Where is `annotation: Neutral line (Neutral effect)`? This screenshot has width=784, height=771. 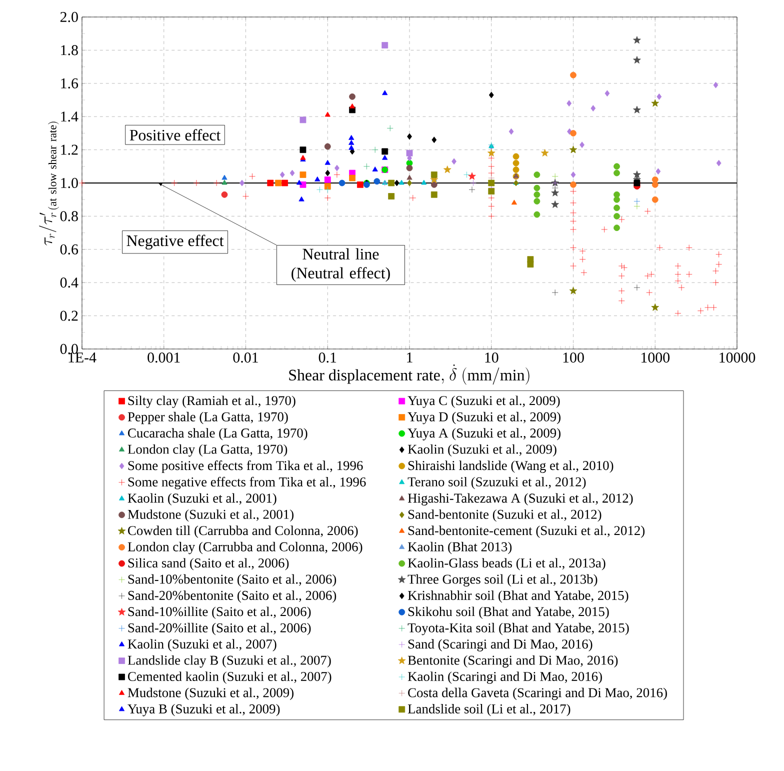
annotation: Neutral line (Neutral effect) is located at coordinates (341, 265).